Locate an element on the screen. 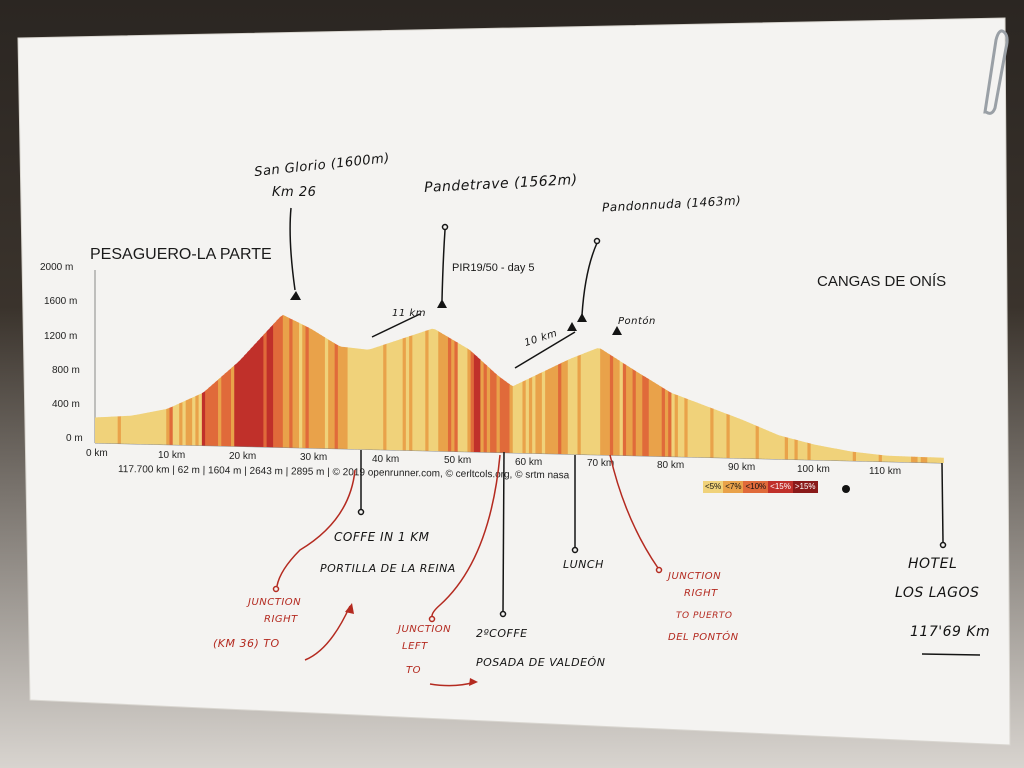 This screenshot has width=1024, height=768. note-ponton: Pontón is located at coordinates (637, 321).